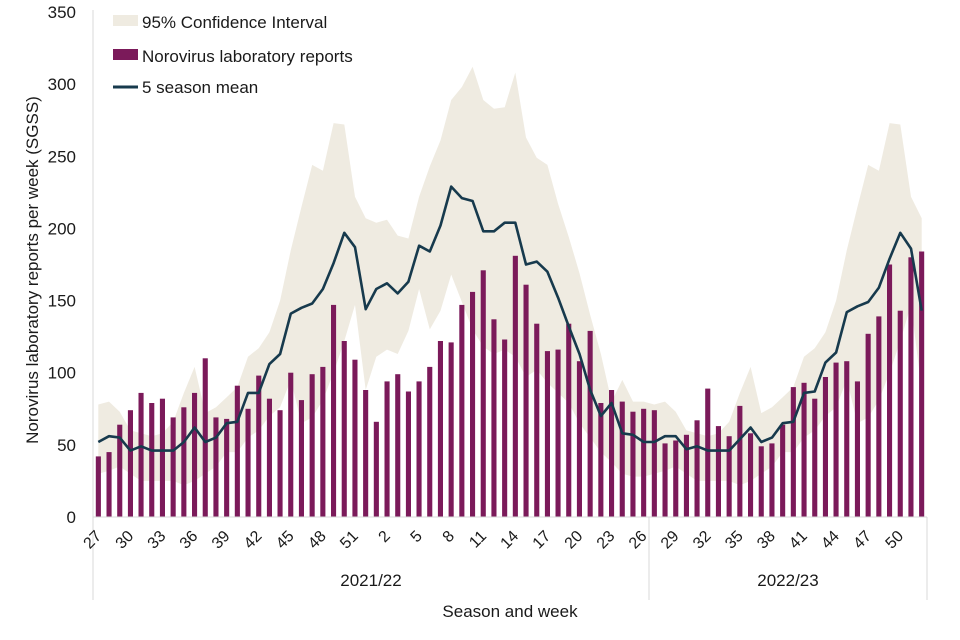 This screenshot has height=640, width=960. I want to click on legend-label-bars: Norovirus laboratory reports, so click(247, 56).